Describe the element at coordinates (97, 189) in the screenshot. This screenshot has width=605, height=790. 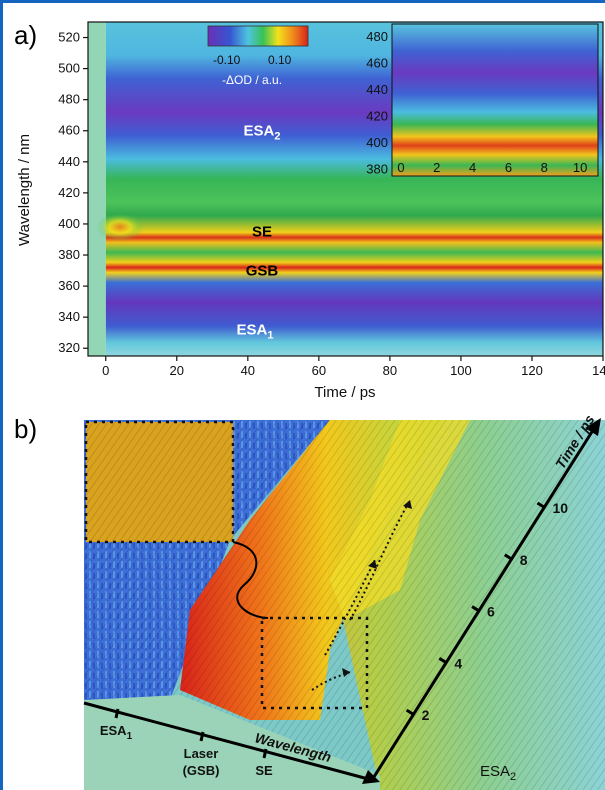
I see `heatmap-early-time-strip` at that location.